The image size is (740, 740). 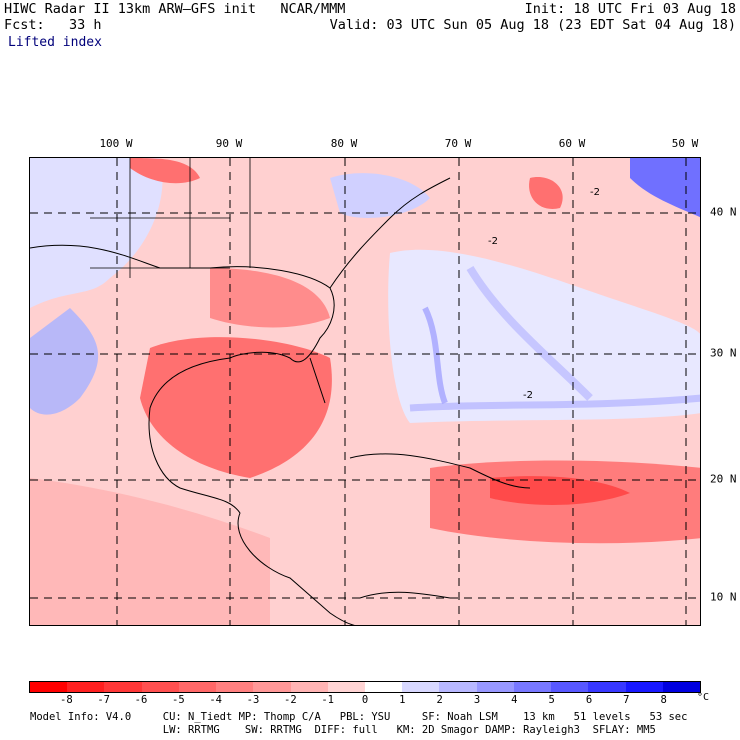 What do you see at coordinates (703, 697) in the screenshot?
I see `colorbar-unit: °C` at bounding box center [703, 697].